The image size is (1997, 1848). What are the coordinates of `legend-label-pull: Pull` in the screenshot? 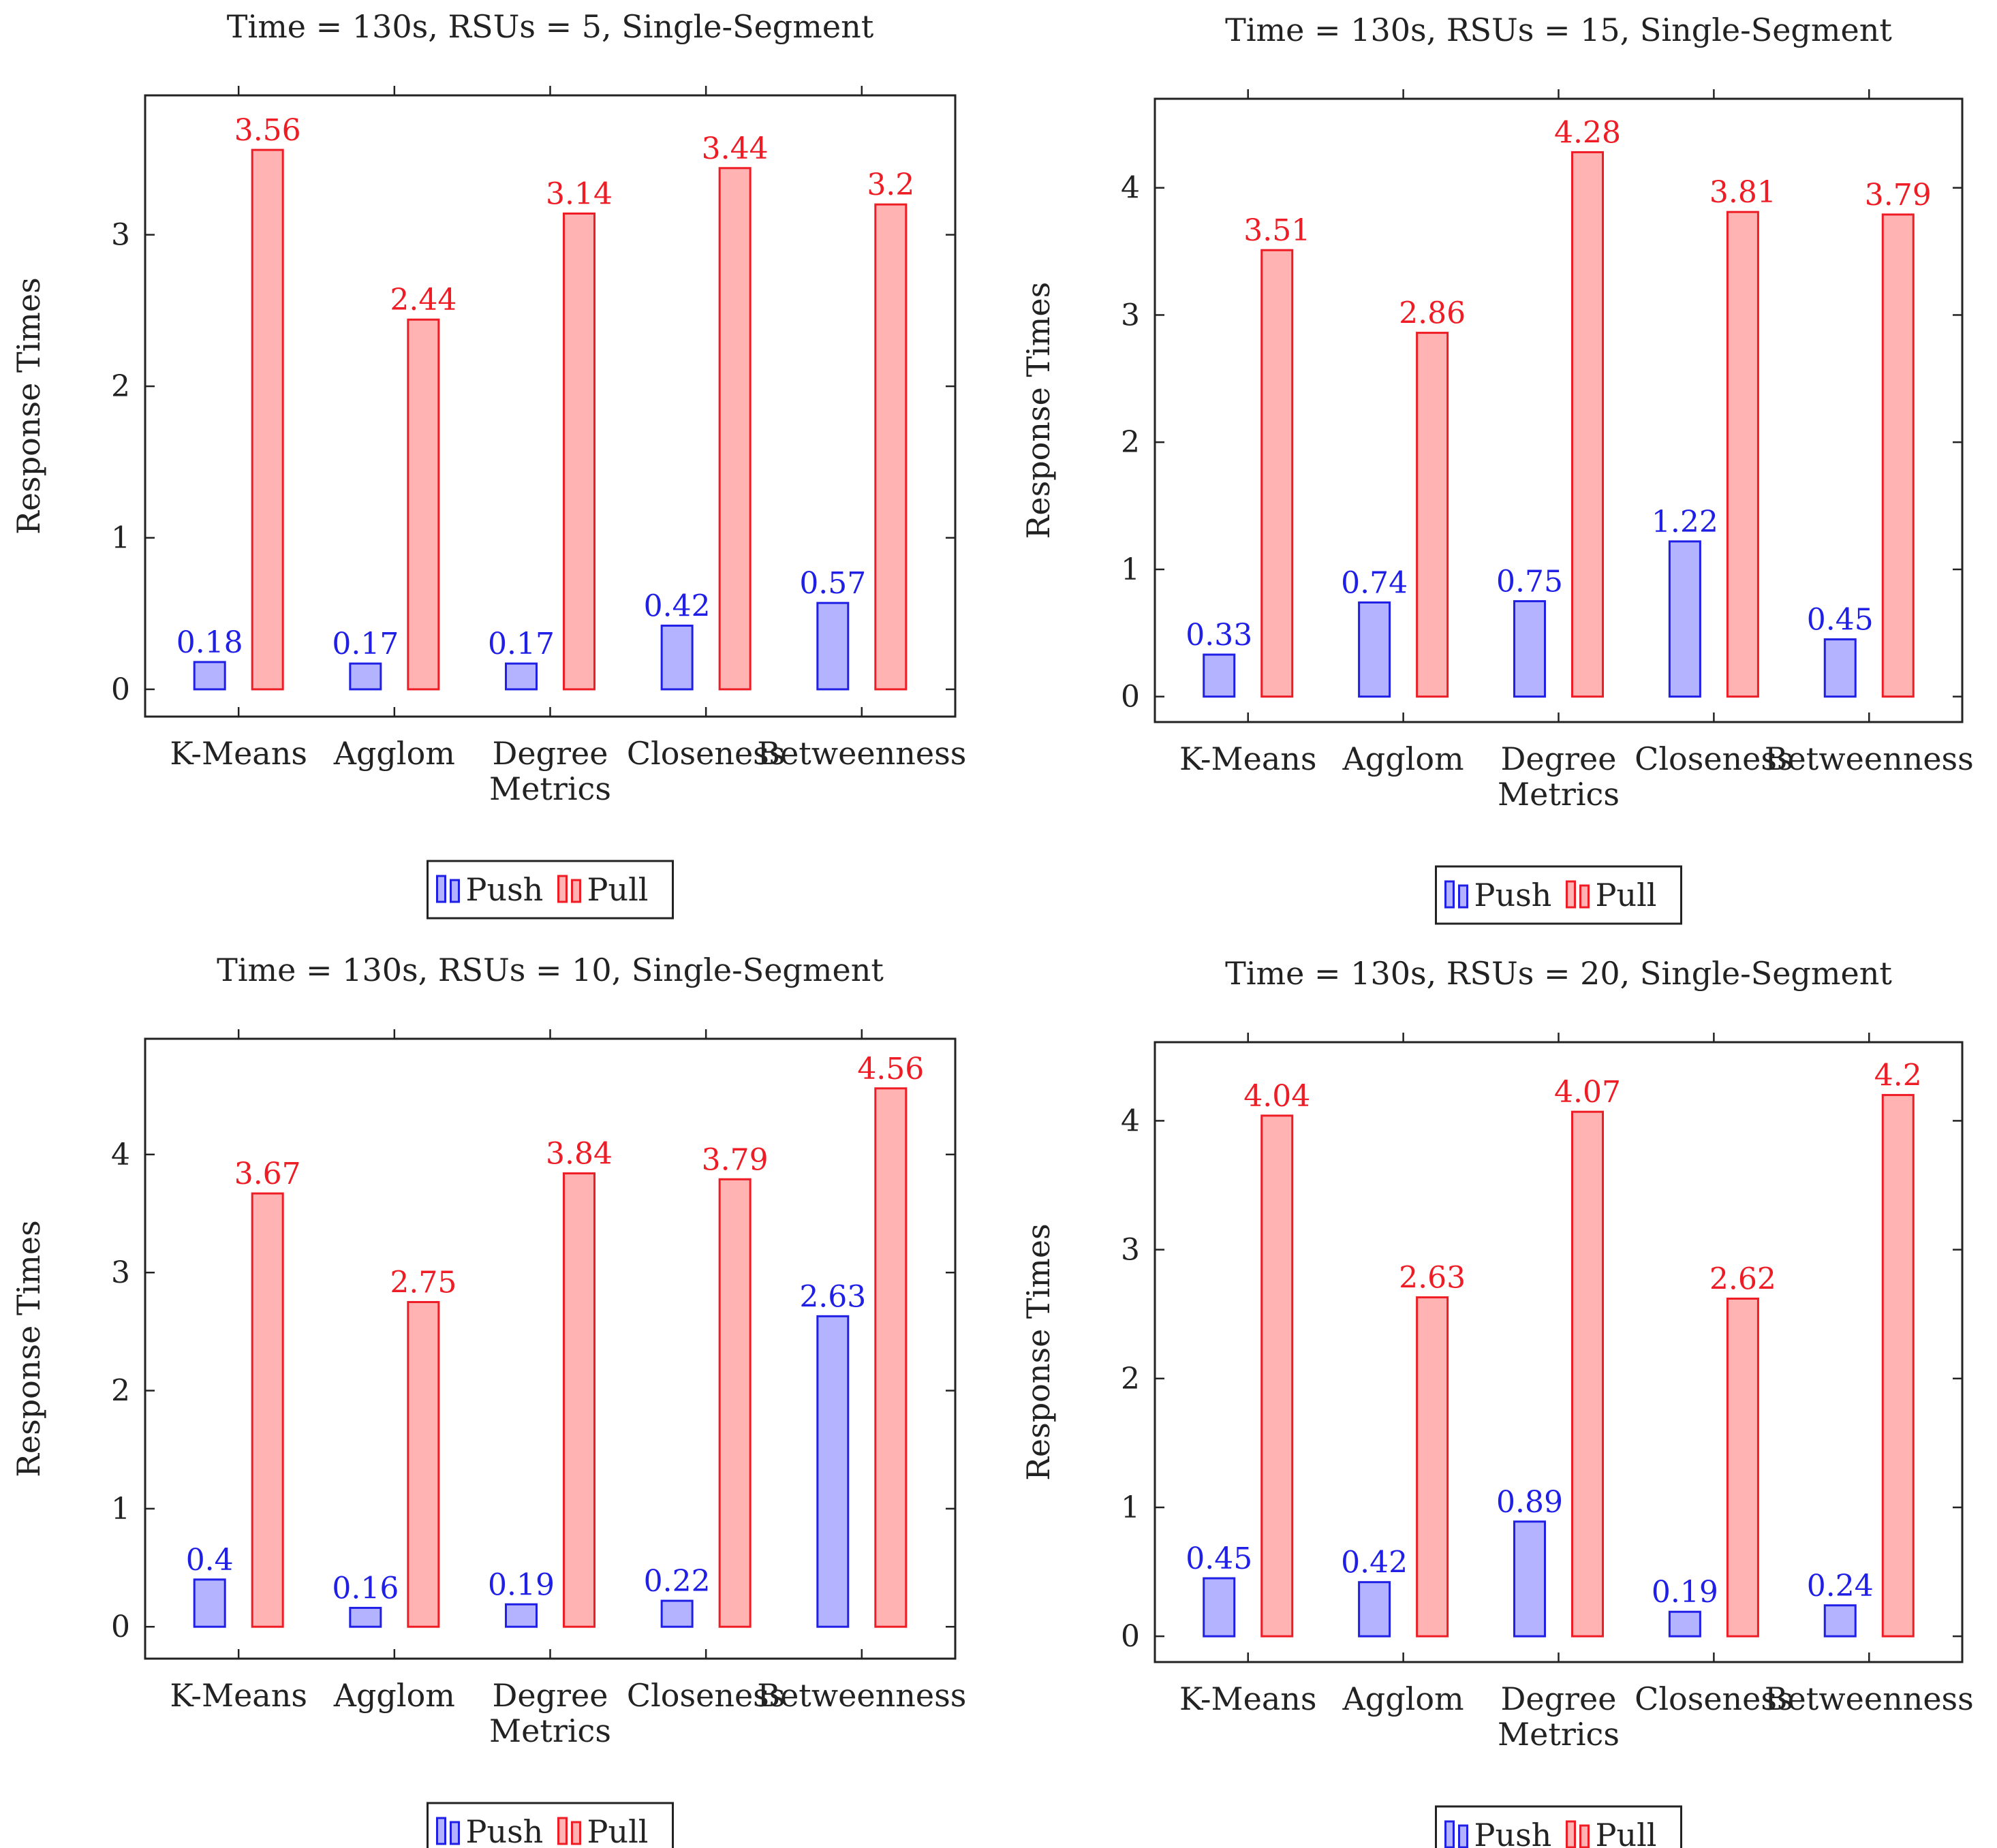 It's located at (1626, 1832).